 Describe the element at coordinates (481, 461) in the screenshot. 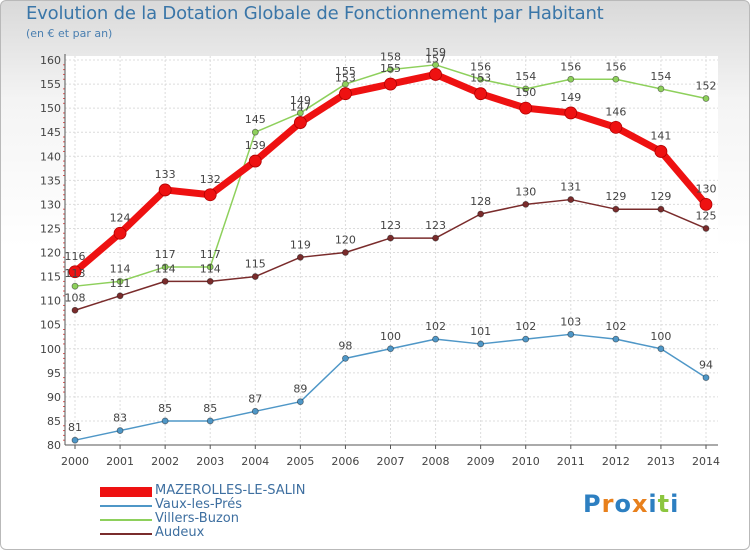

I see `x-tick-label: 2009` at that location.